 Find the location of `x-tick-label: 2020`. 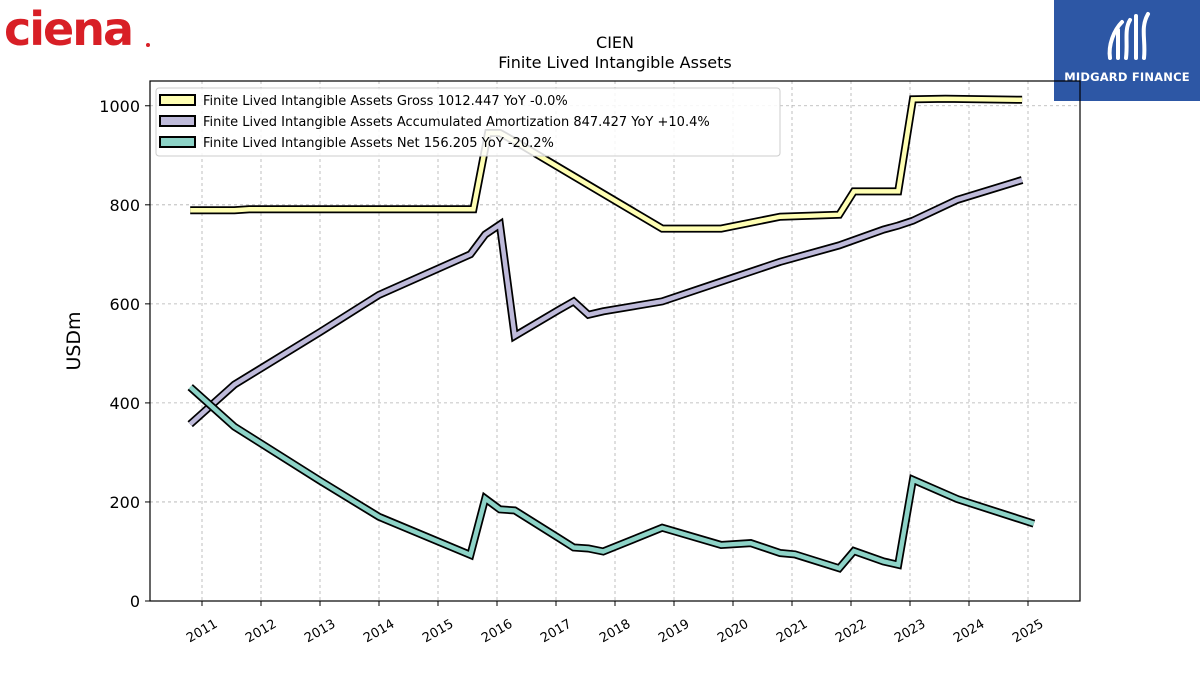

x-tick-label: 2020 is located at coordinates (733, 632).